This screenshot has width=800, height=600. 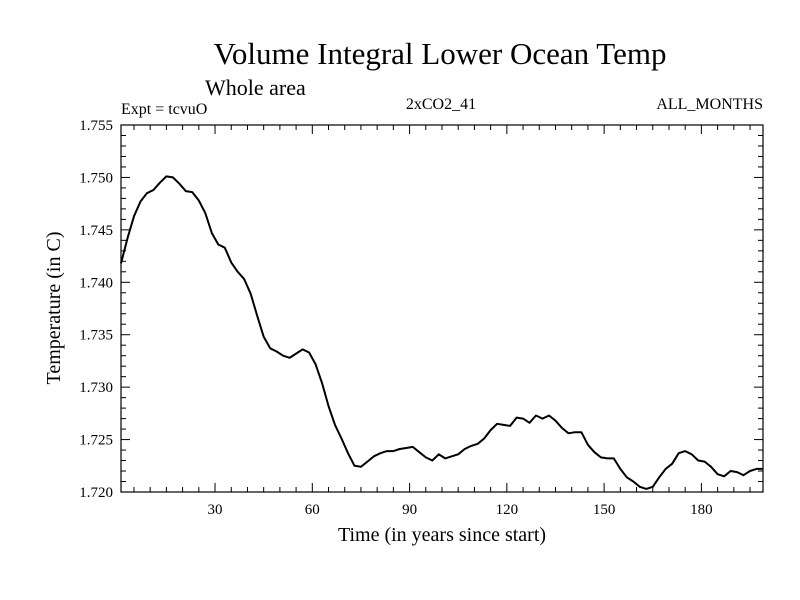 What do you see at coordinates (215, 510) in the screenshot?
I see `x-tick-label: 30` at bounding box center [215, 510].